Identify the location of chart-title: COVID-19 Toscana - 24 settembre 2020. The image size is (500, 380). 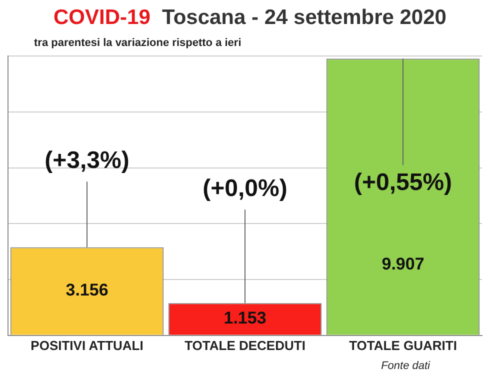
(250, 18).